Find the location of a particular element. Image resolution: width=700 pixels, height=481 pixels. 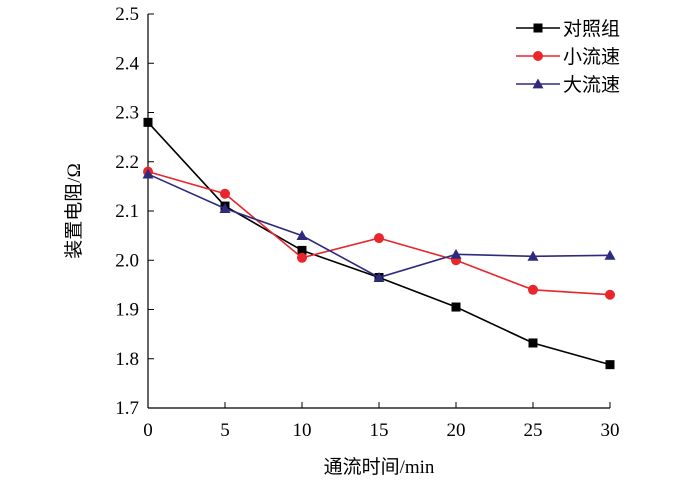

series-line is located at coordinates (379, 226).